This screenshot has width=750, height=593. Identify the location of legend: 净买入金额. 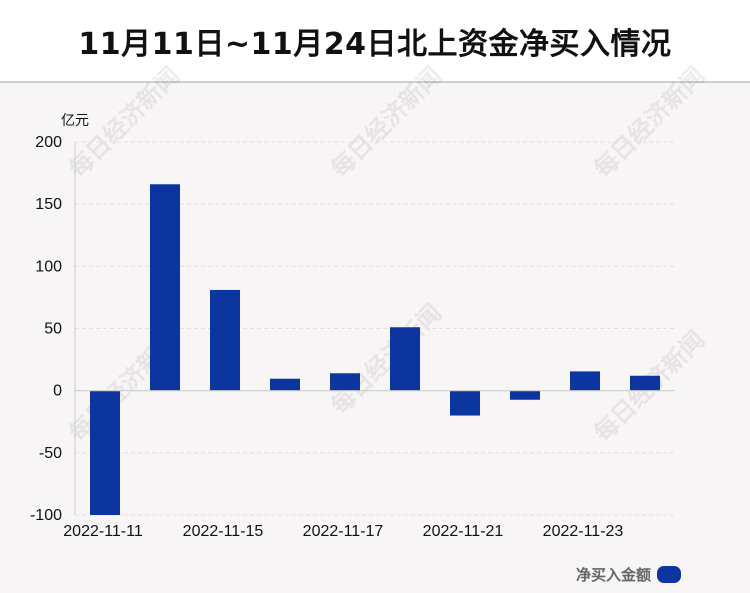
(629, 574).